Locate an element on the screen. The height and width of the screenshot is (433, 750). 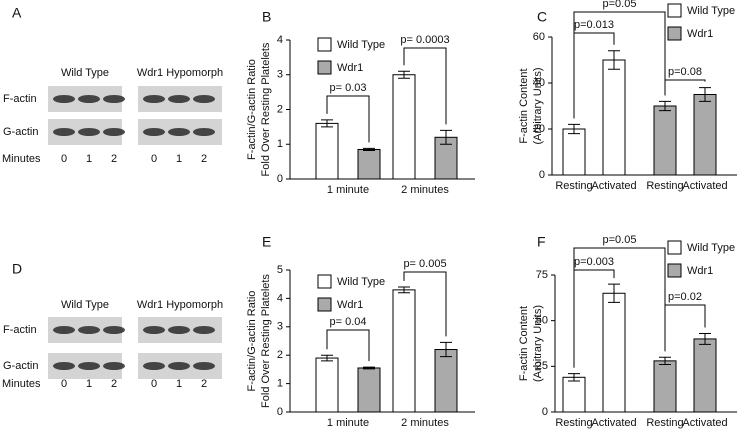
y-tick-label: 5 is located at coordinates (280, 270).